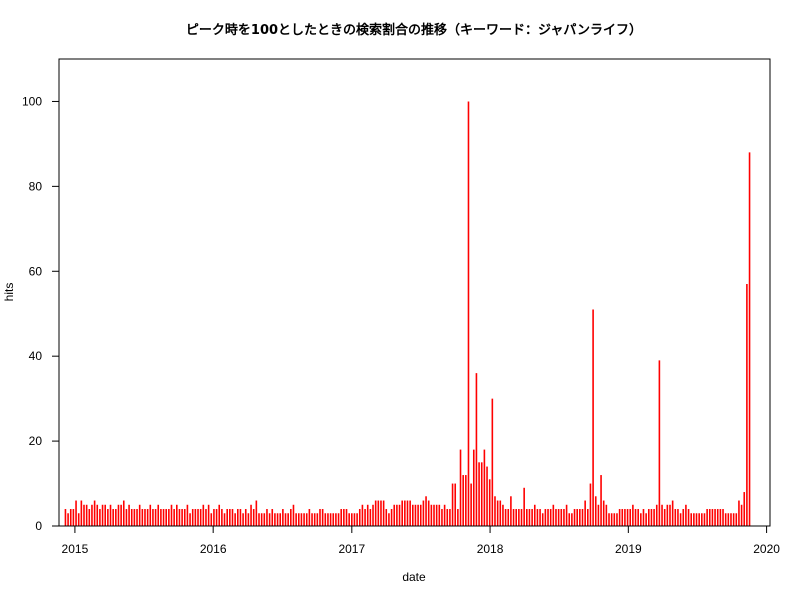 Image resolution: width=800 pixels, height=600 pixels. I want to click on x-axis: 2015 2016 2017 2018 2019 2020, so click(421, 540).